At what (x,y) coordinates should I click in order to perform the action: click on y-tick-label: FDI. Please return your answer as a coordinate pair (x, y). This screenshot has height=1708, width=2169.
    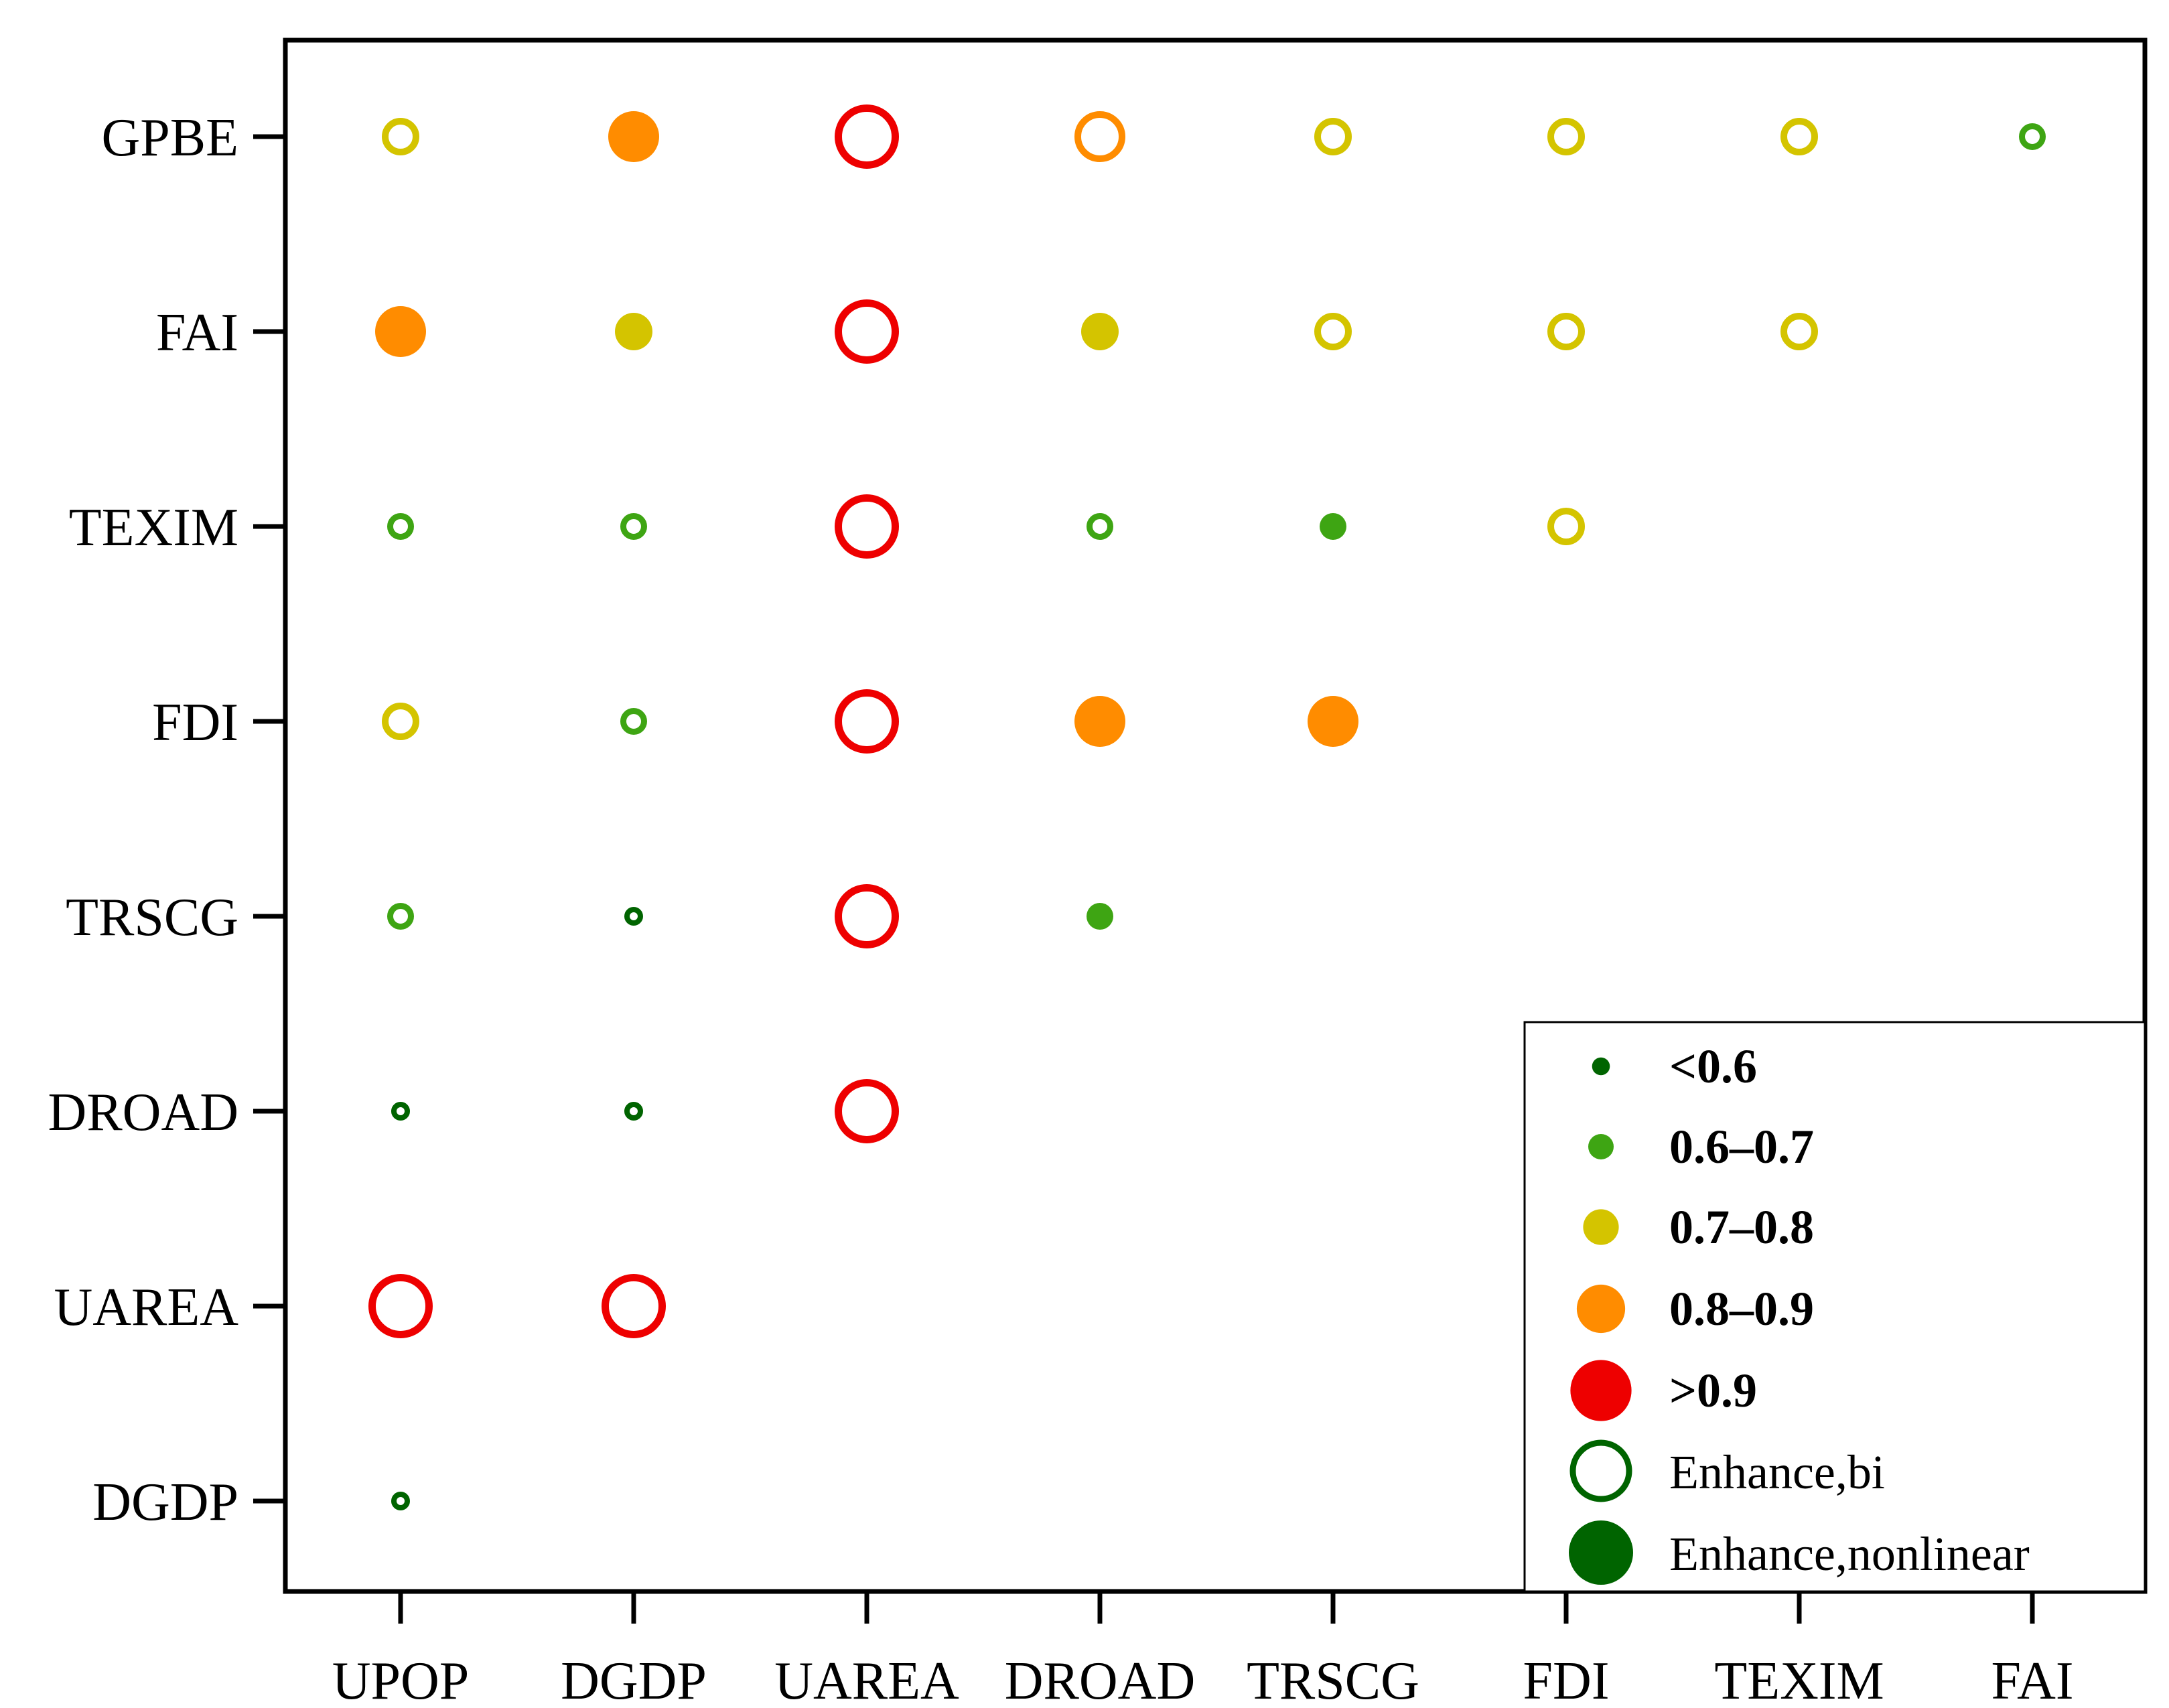
    Looking at the image, I should click on (195, 722).